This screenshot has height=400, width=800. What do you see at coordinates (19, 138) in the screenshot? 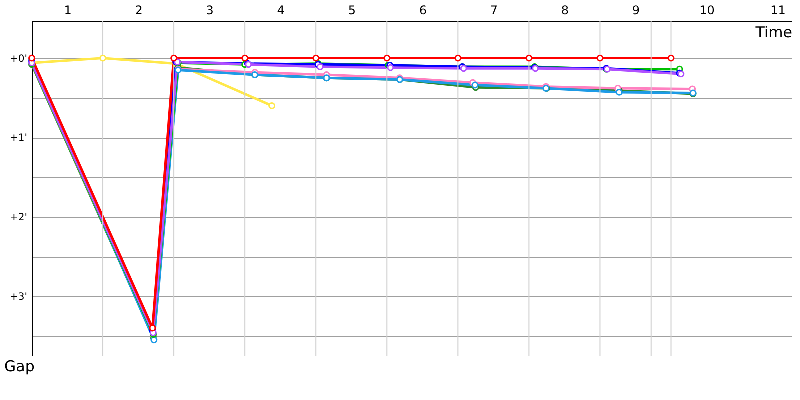
I see `y-tick-label: +1'` at bounding box center [19, 138].